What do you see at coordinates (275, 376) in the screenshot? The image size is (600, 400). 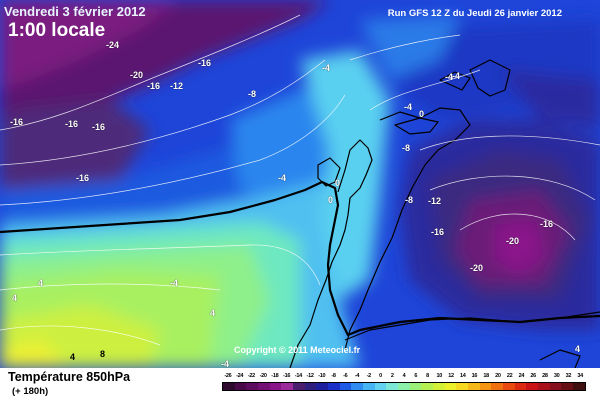 I see `legend-tick-label: -18` at bounding box center [275, 376].